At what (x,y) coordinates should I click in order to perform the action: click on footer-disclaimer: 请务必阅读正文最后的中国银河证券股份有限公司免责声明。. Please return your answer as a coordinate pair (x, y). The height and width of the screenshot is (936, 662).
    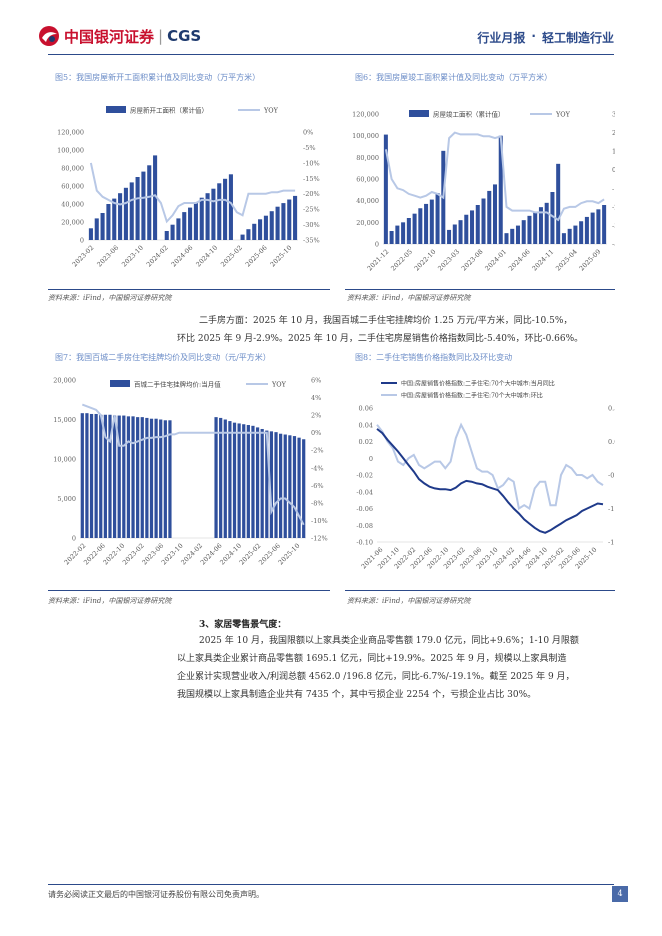
    Looking at the image, I should click on (156, 894).